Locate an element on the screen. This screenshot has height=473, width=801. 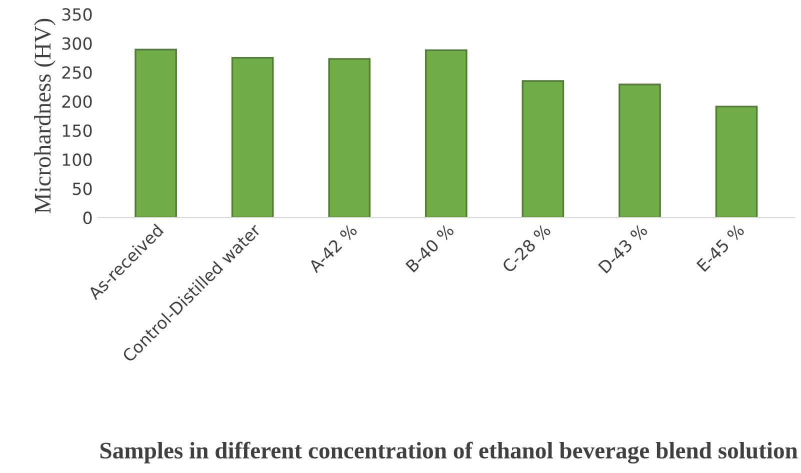
y-tick-label: 100 is located at coordinates (77, 159).